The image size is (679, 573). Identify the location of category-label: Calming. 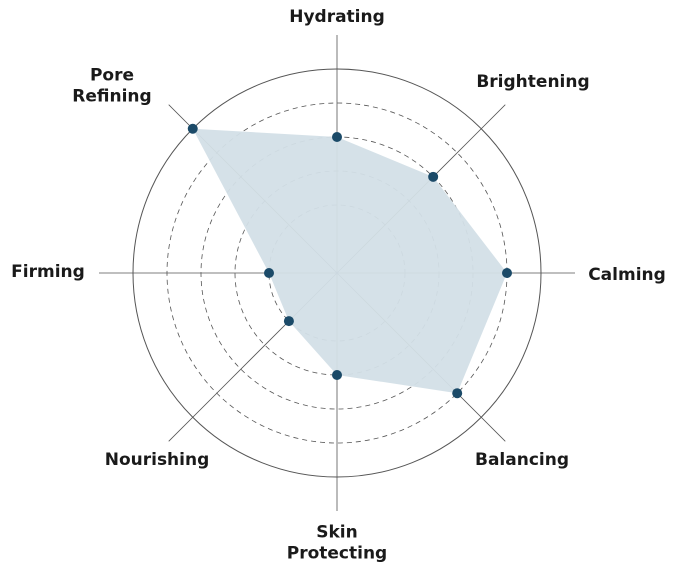
(627, 275).